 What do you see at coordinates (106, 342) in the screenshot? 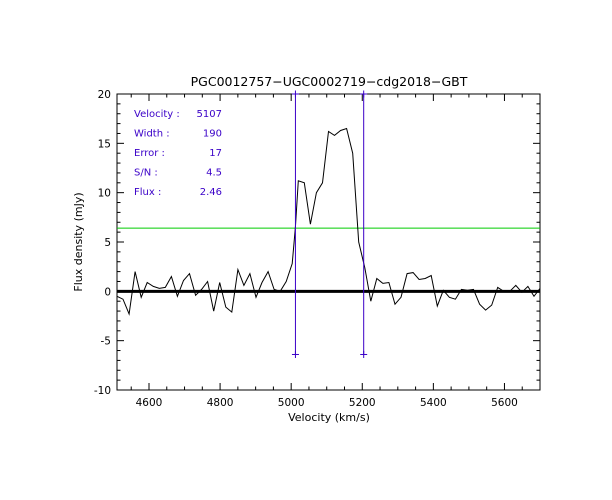
I see `y-tick-label: -5` at bounding box center [106, 342].